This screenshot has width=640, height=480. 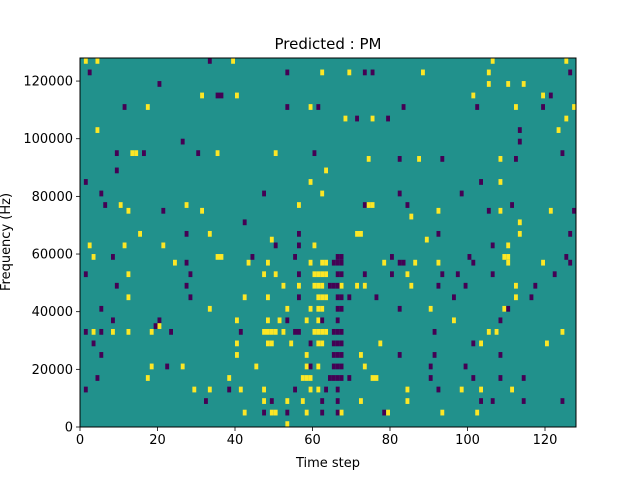 What do you see at coordinates (52, 370) in the screenshot?
I see `y-tick-label: 20000` at bounding box center [52, 370].